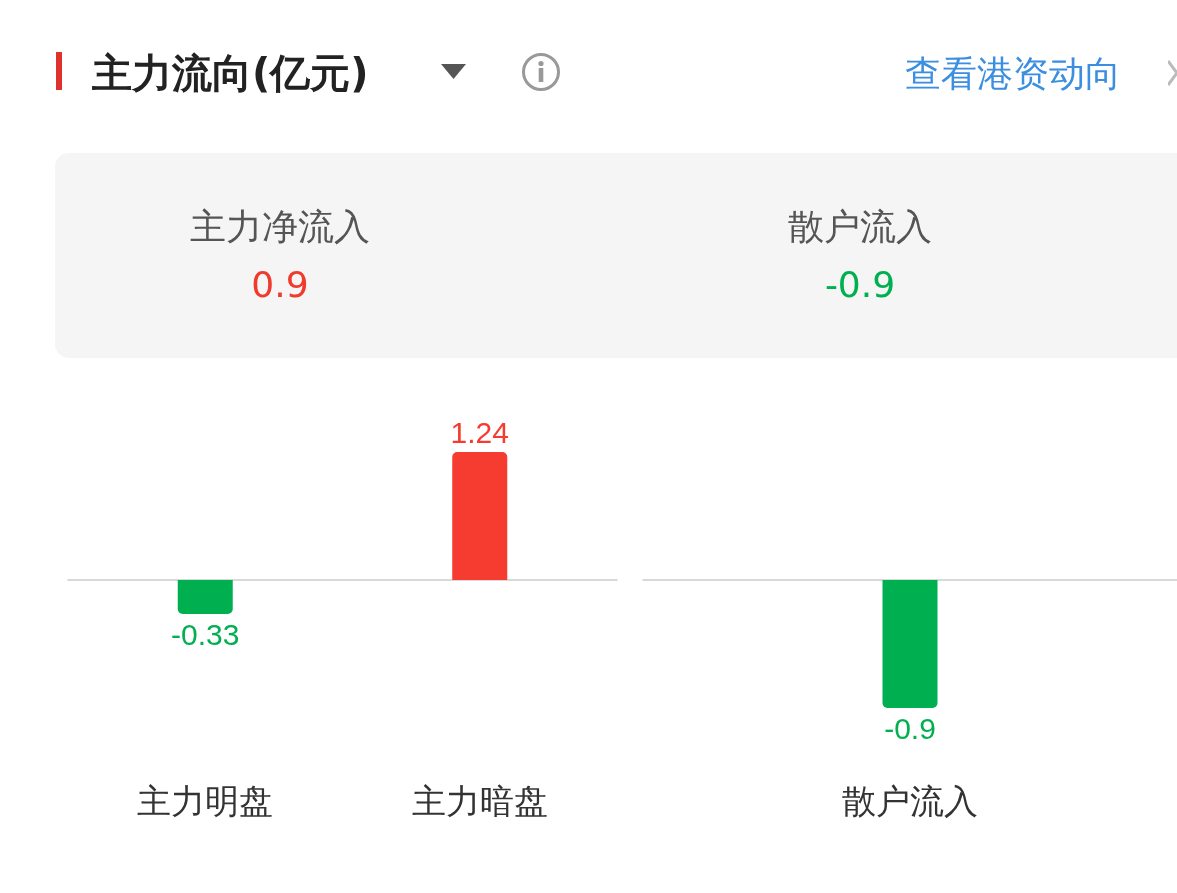  Describe the element at coordinates (280, 227) in the screenshot. I see `category-label: 主力净流入` at that location.